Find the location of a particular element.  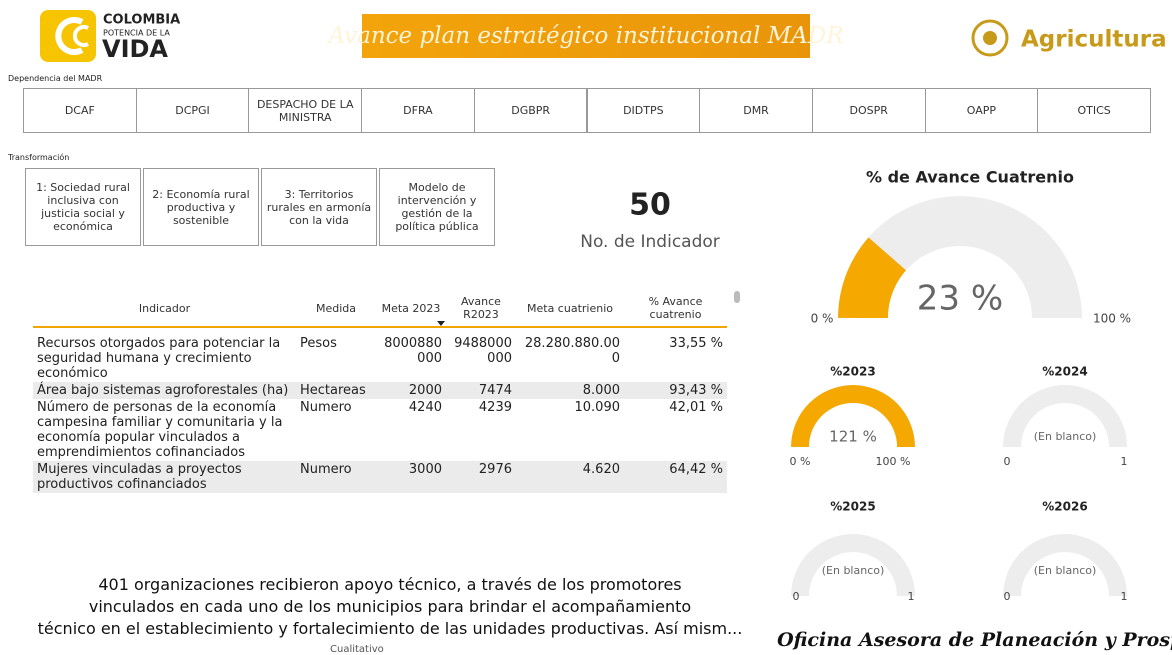

gauge-title: %2024 is located at coordinates (1064, 372).